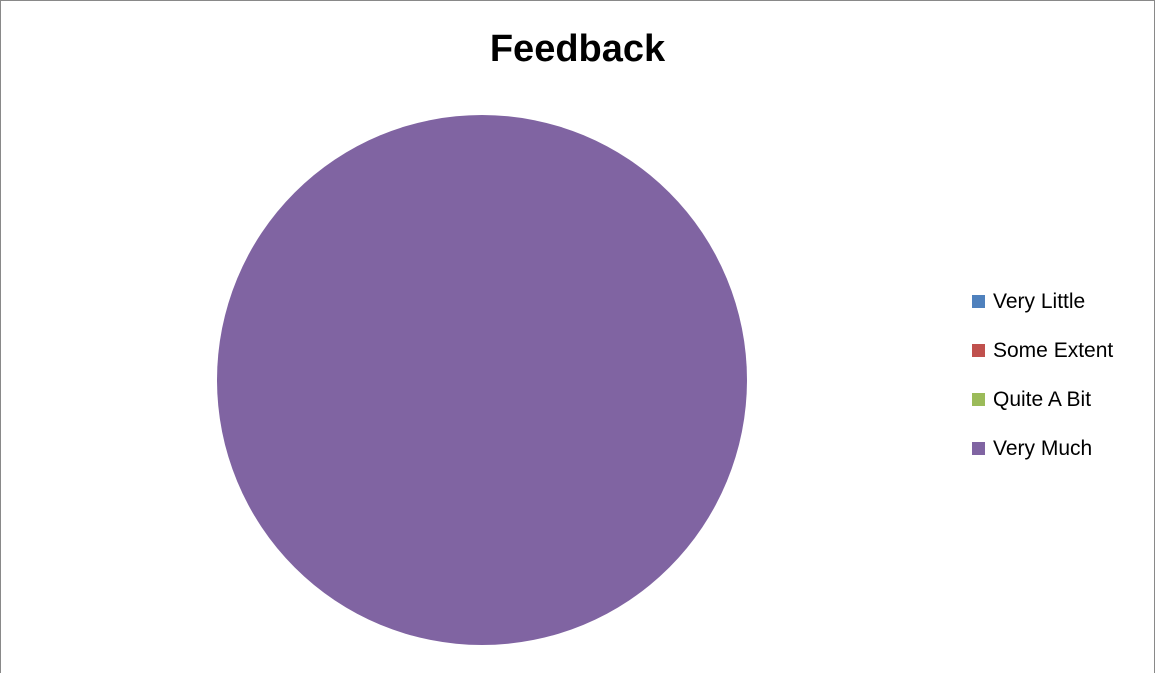  What do you see at coordinates (1053, 350) in the screenshot?
I see `legend-label: Some Extent` at bounding box center [1053, 350].